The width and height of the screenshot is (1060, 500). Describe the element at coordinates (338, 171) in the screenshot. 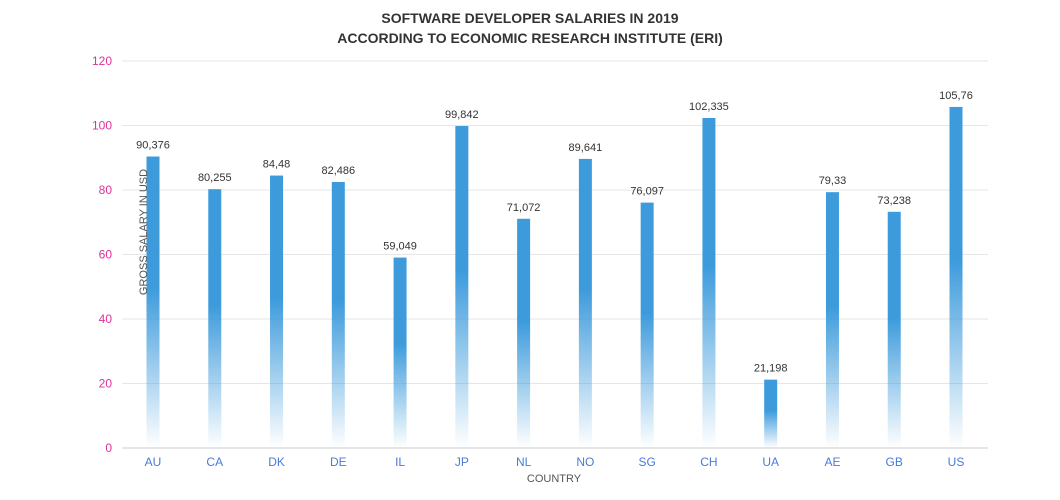

I see `data-label-de: 82,486` at that location.